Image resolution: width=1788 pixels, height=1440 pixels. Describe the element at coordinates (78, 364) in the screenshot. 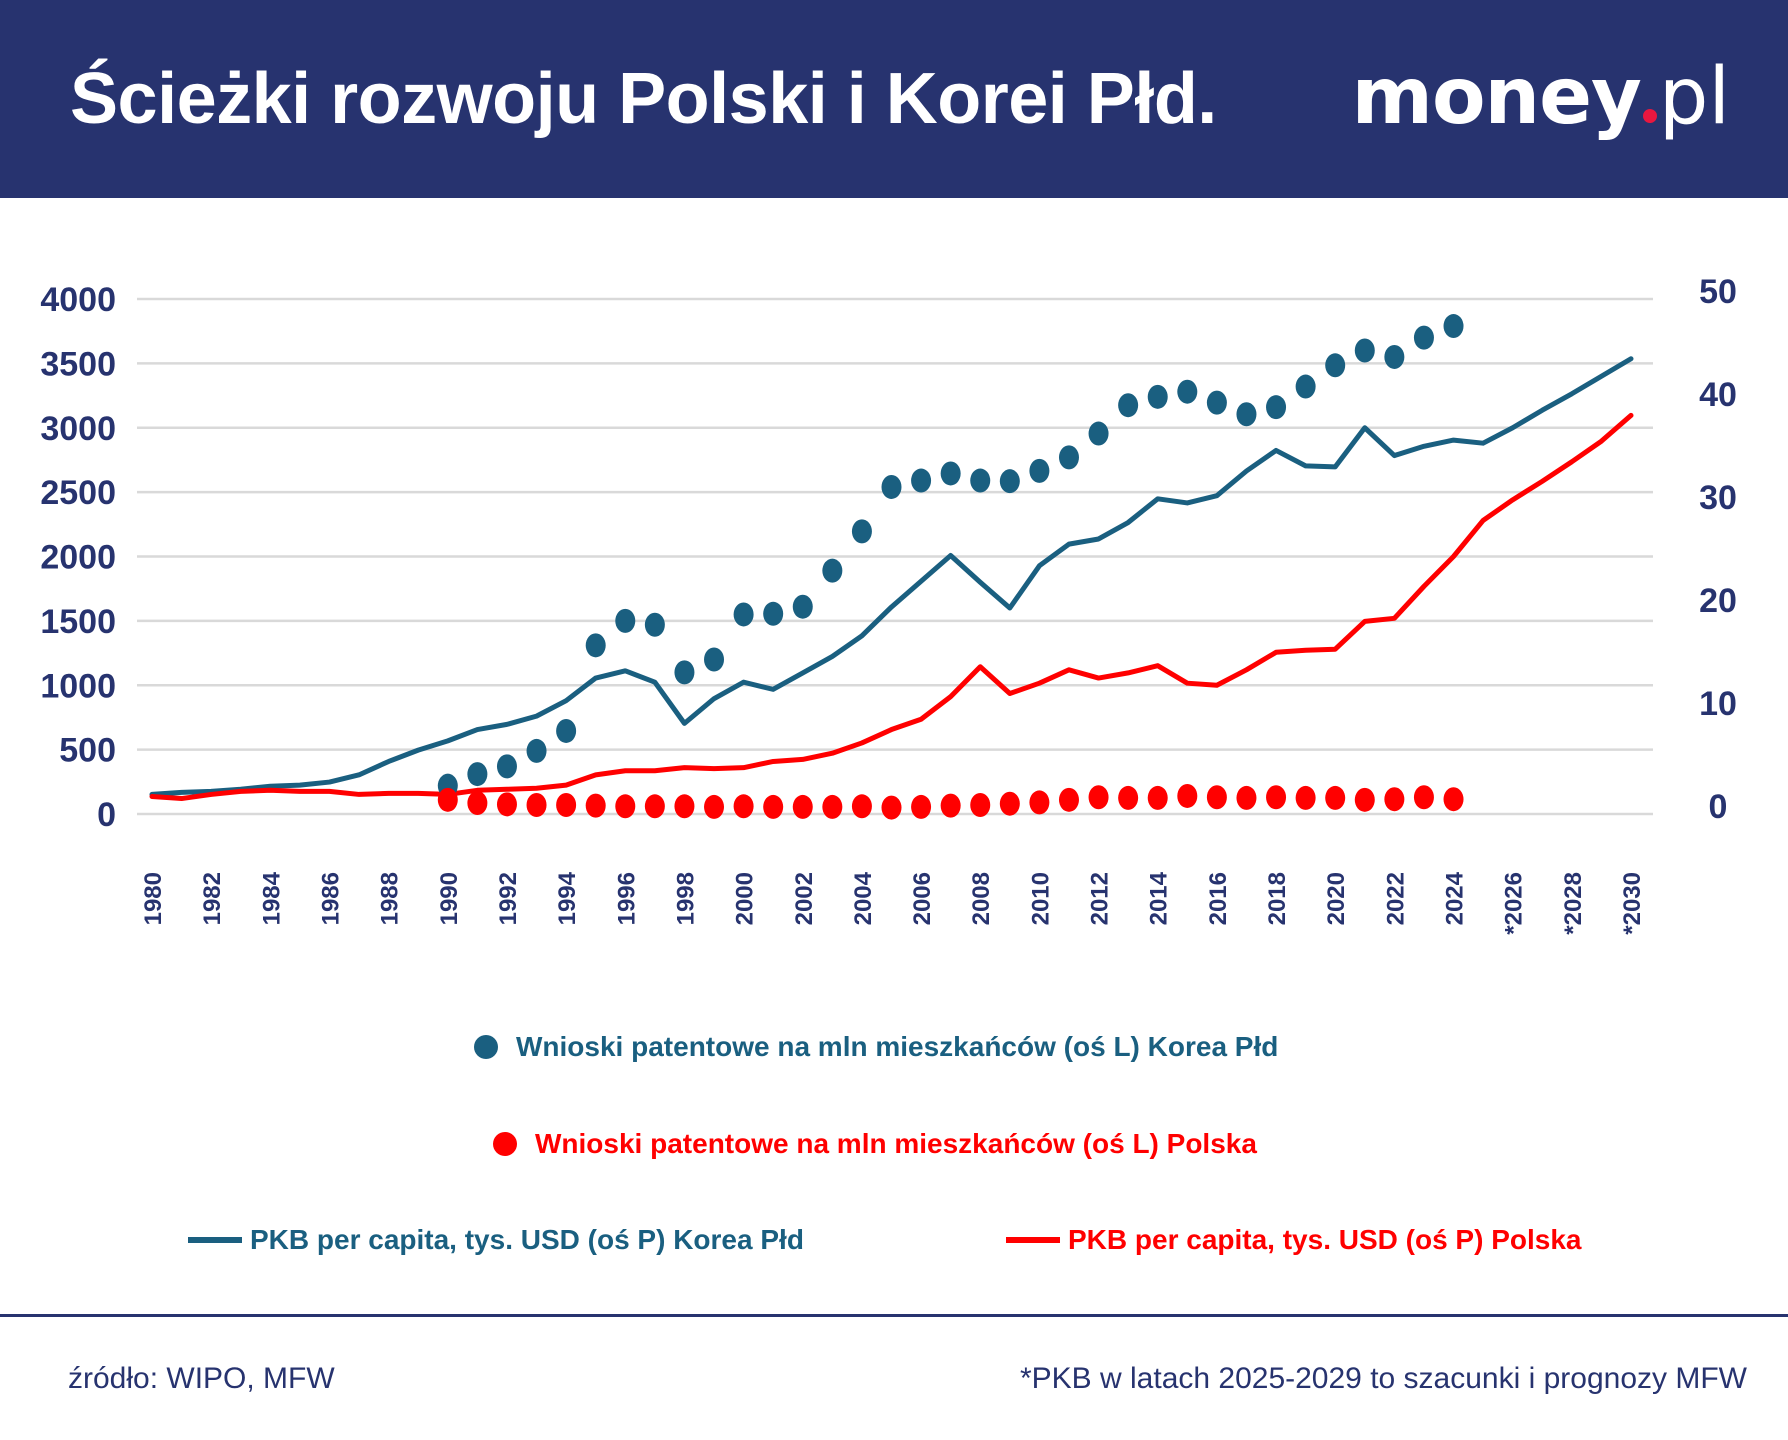

I see `left-axis-tick-label: 3500` at that location.